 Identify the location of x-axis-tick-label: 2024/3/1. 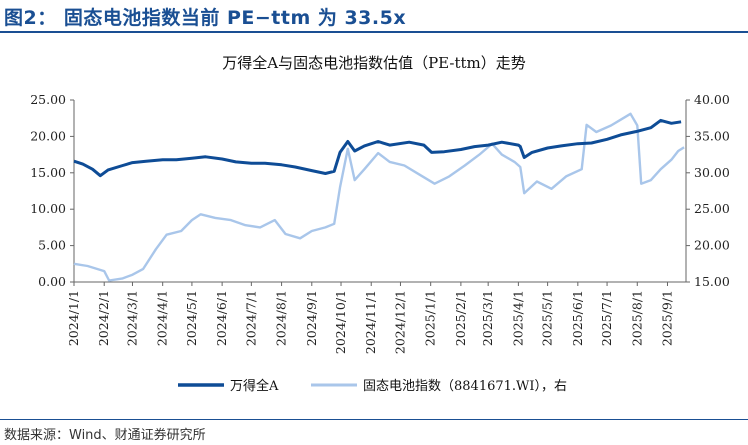
(131, 318).